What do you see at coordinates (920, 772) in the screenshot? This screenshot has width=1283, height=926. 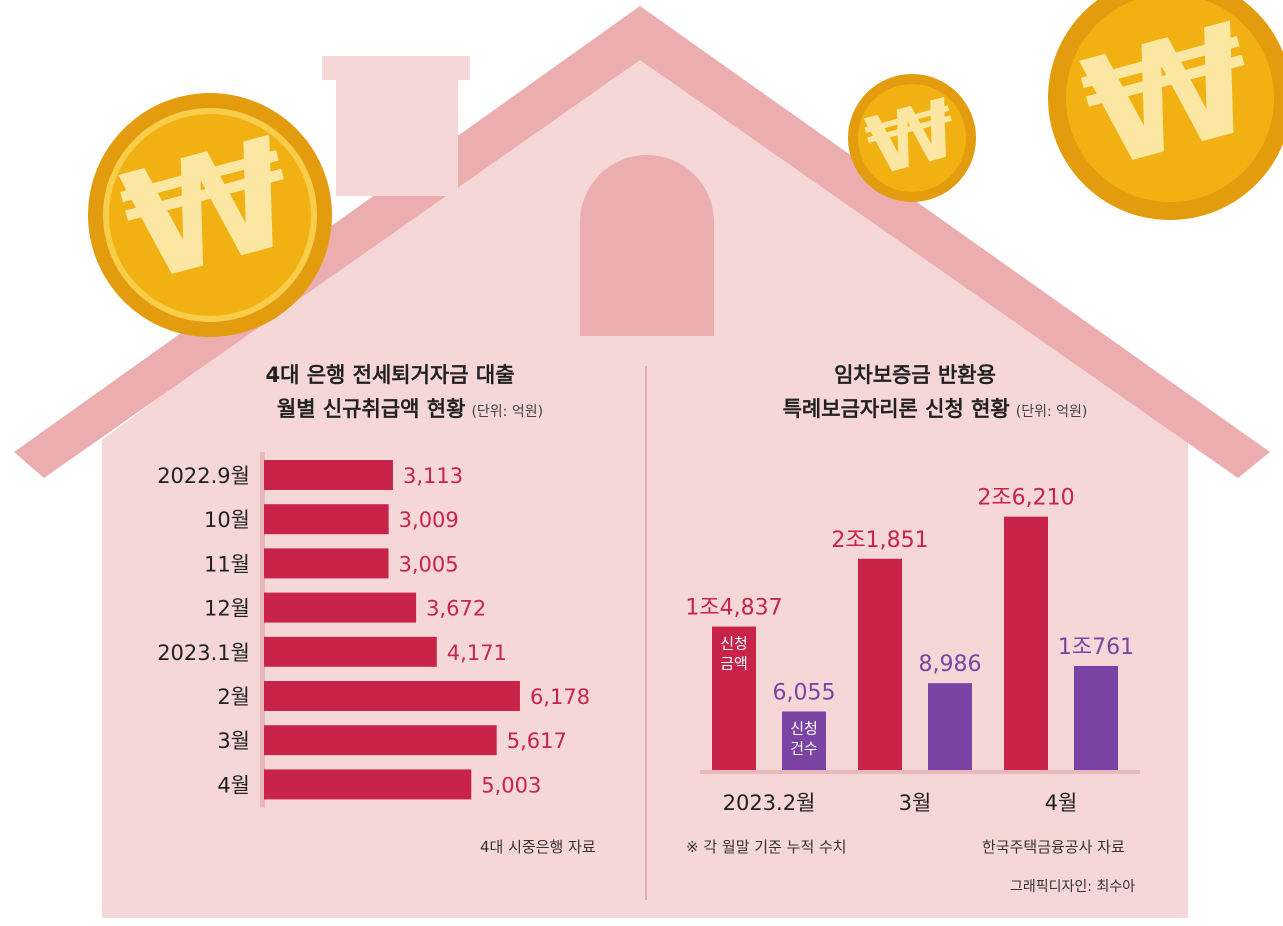 I see `right-baseline` at bounding box center [920, 772].